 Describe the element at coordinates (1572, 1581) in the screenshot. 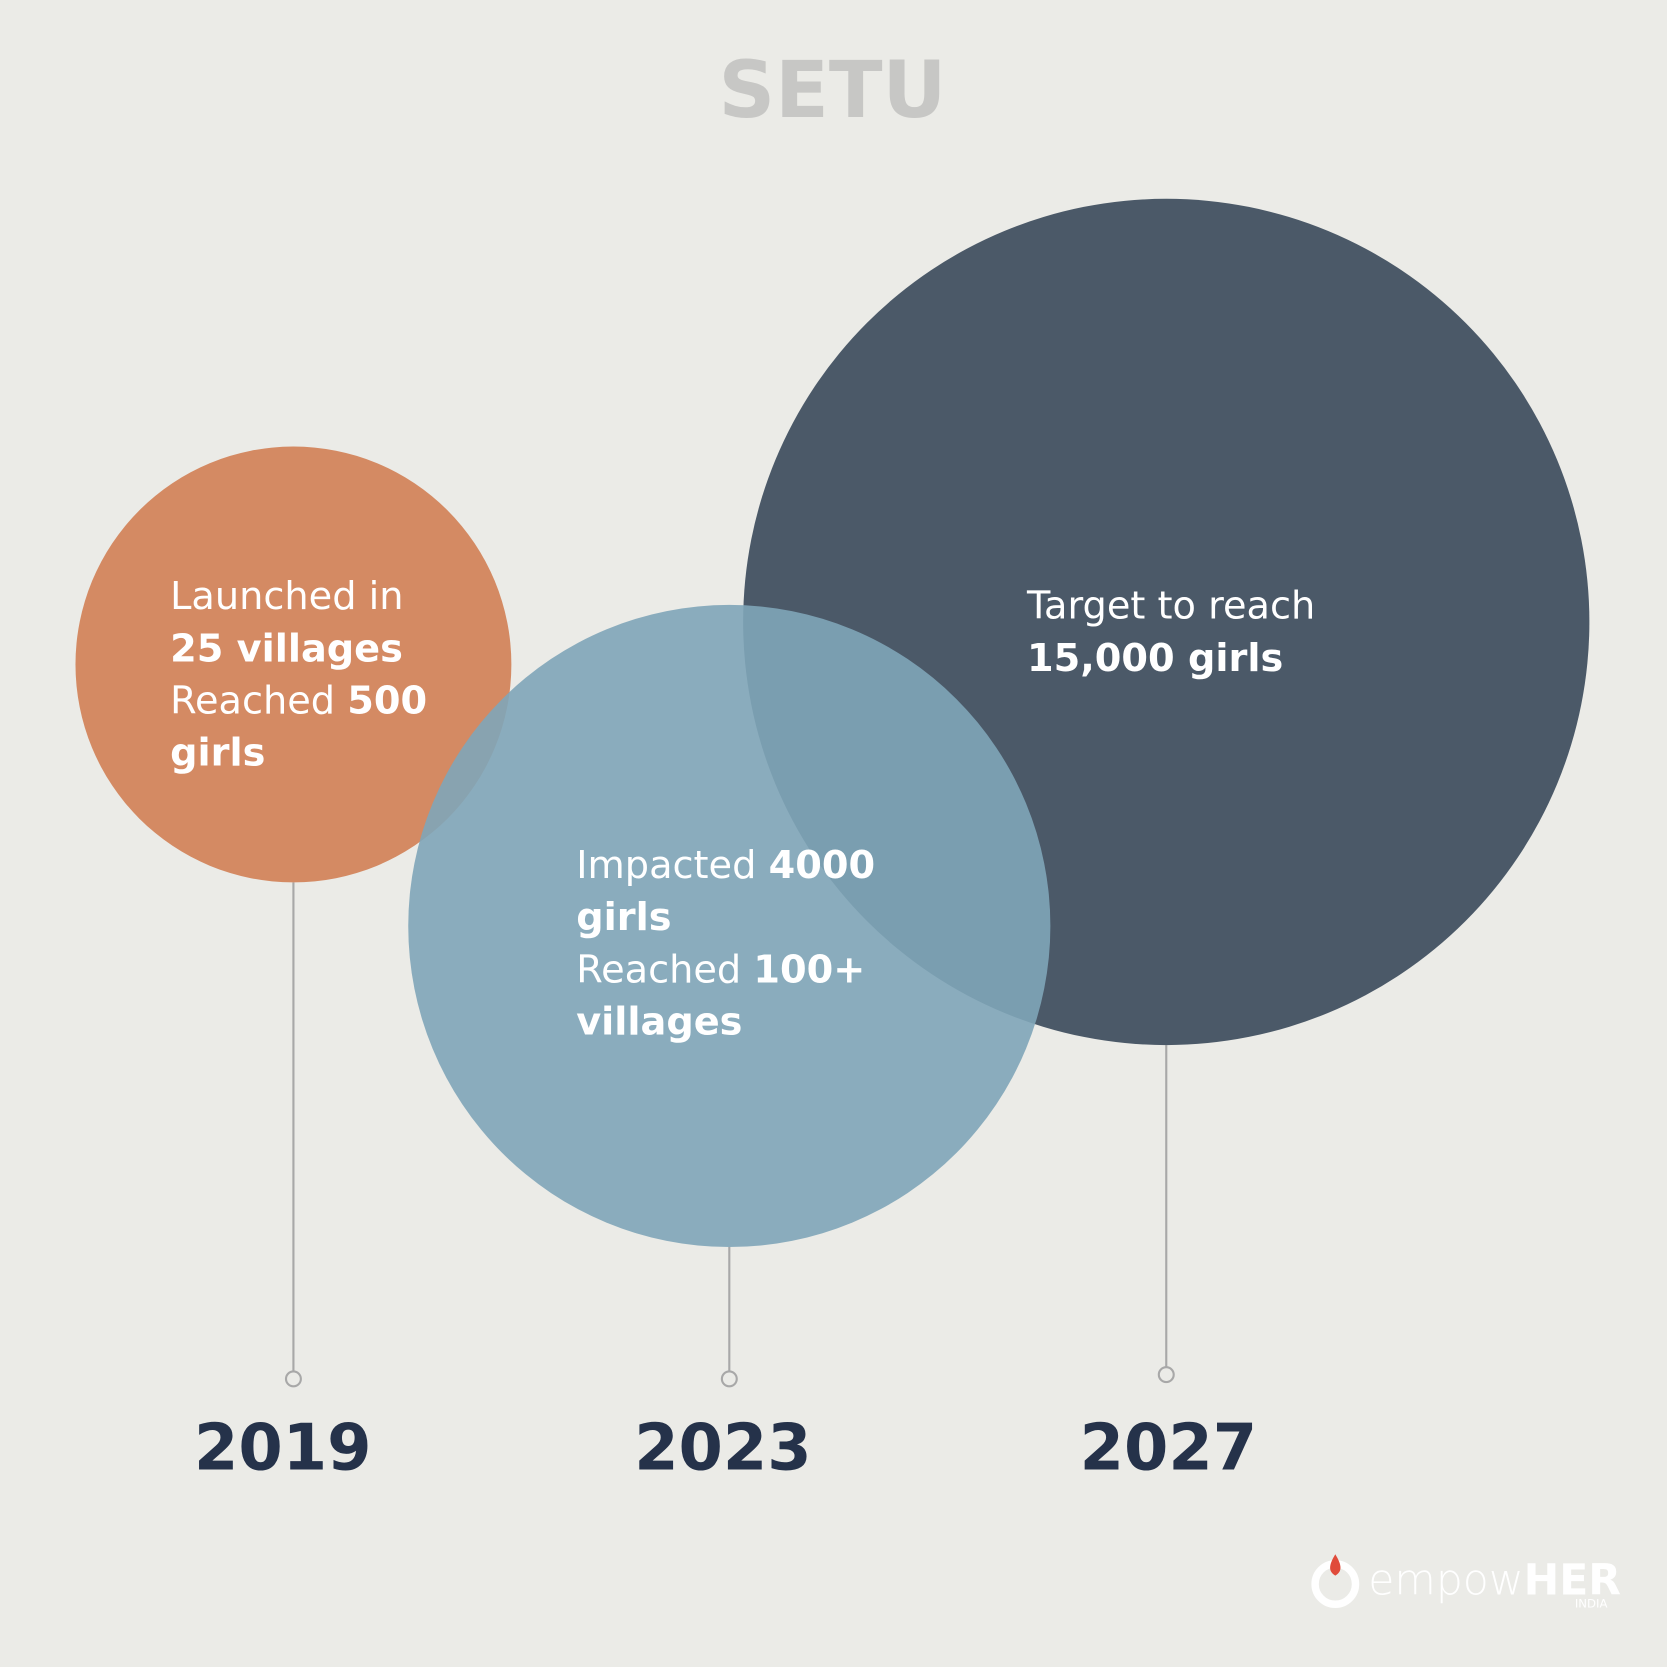

I see `logo-emphasis: HER` at that location.